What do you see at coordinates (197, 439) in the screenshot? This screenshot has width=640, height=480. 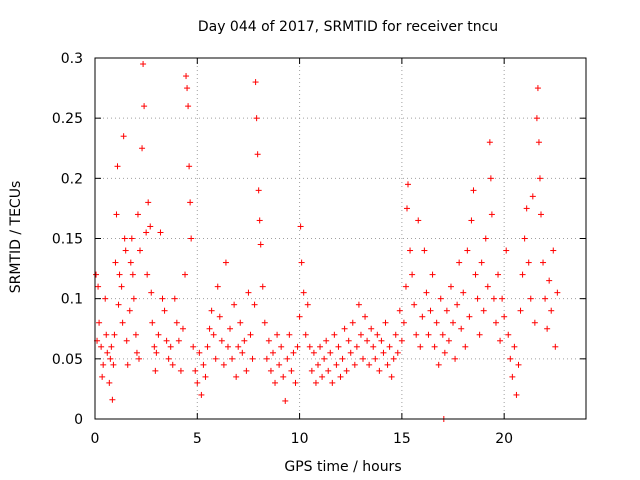 I see `x-tick-label: 5` at bounding box center [197, 439].